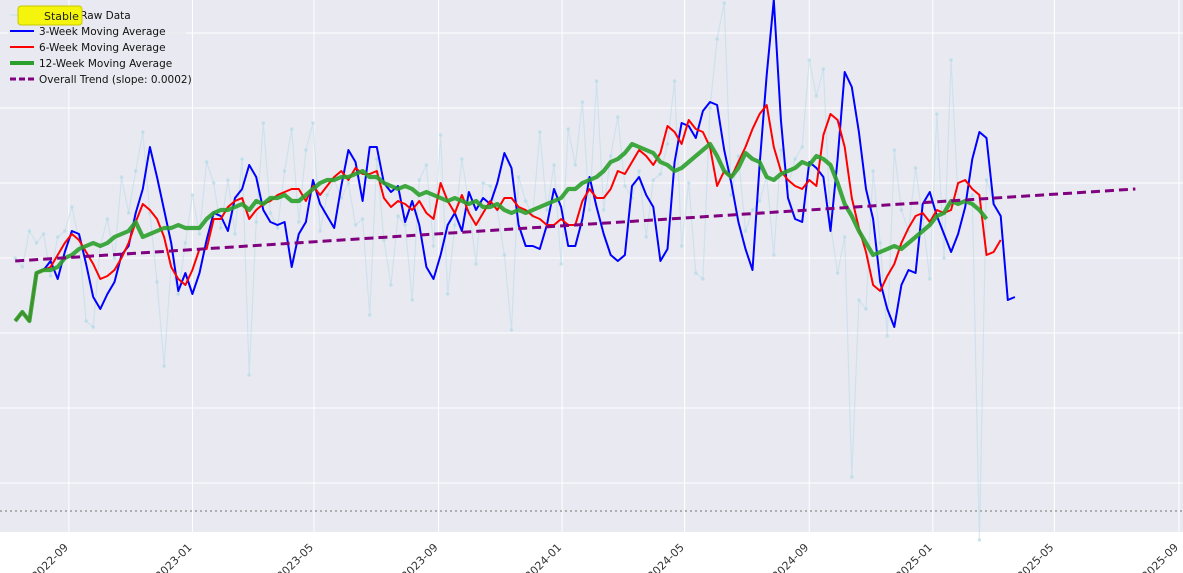  Describe the element at coordinates (666, 557) in the screenshot. I see `x-tick-label: 2024-05` at that location.